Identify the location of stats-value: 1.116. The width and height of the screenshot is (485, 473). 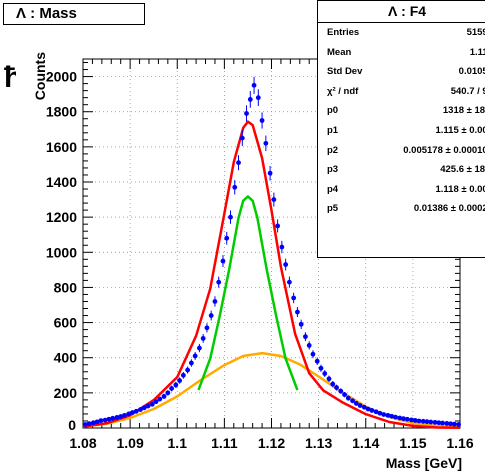
(477, 52).